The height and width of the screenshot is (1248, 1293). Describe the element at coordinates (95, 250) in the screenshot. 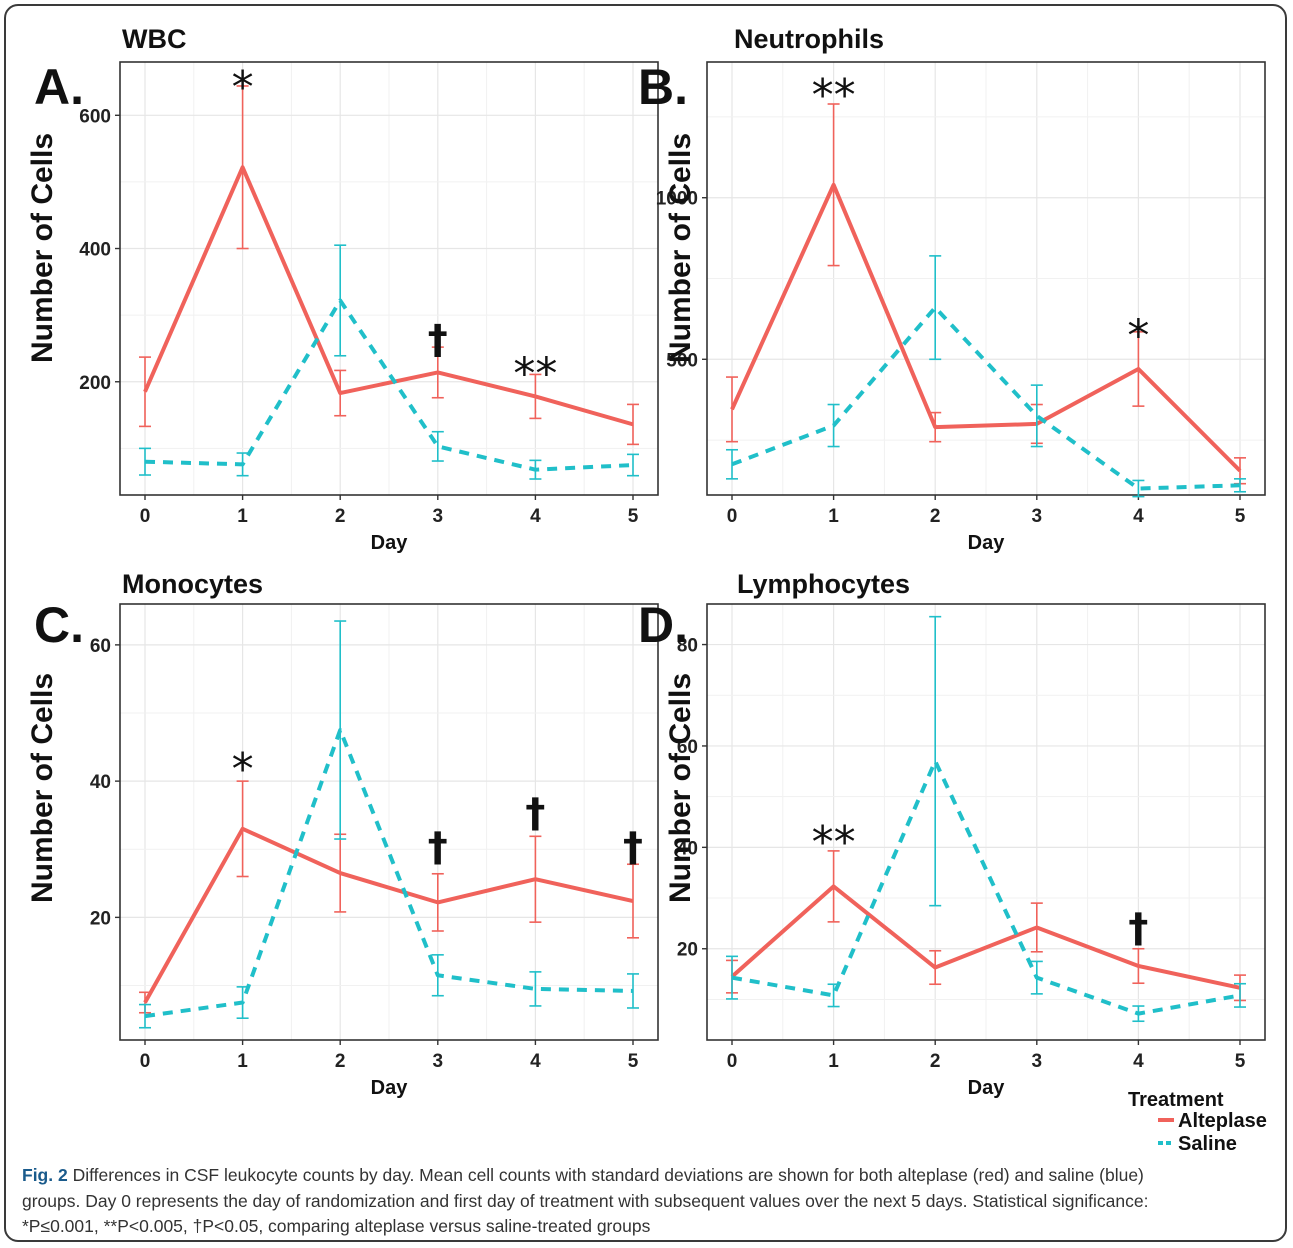

I see `y-tick-label: 400` at that location.